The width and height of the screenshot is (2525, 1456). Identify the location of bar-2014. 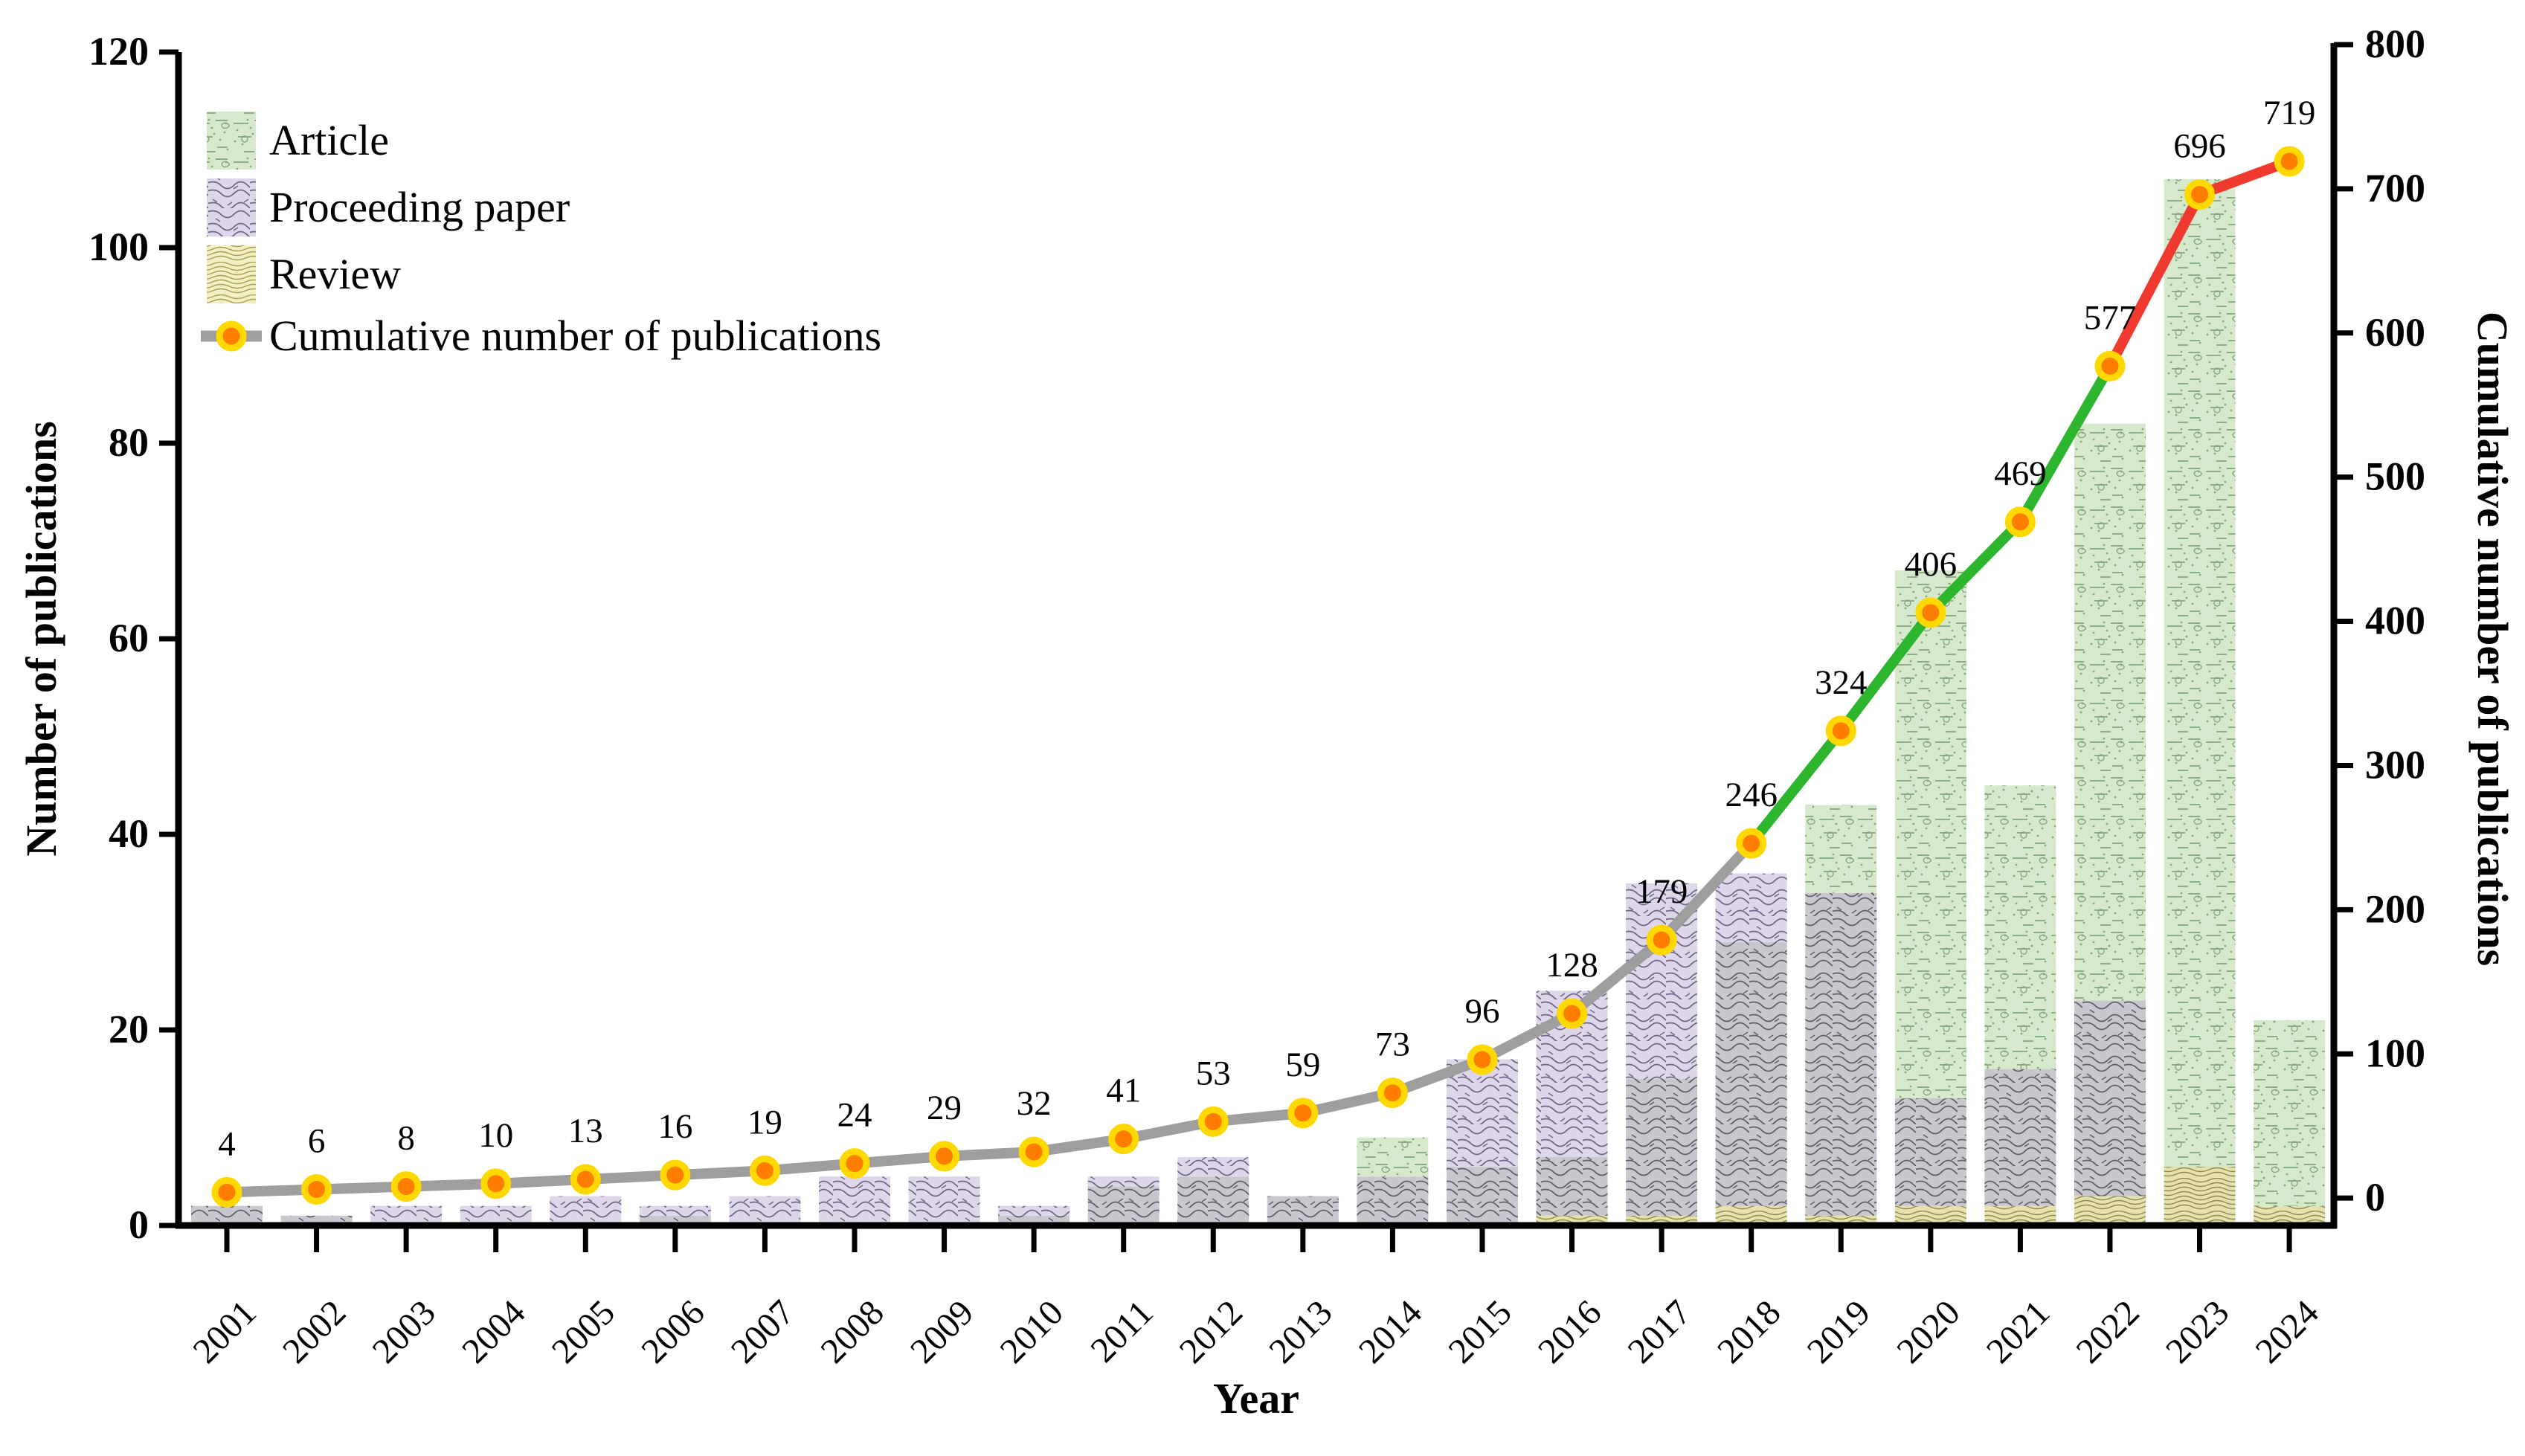
(1393, 1181).